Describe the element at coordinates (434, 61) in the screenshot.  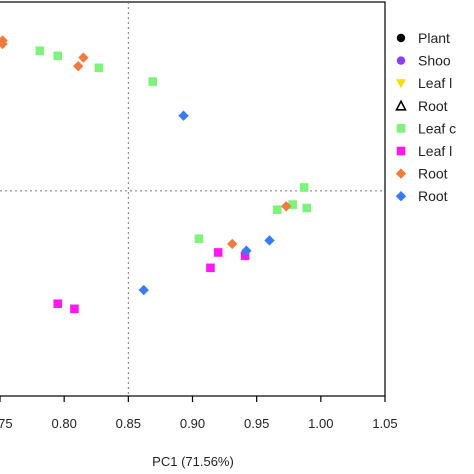
I see `legend-label-1: Shoo` at that location.